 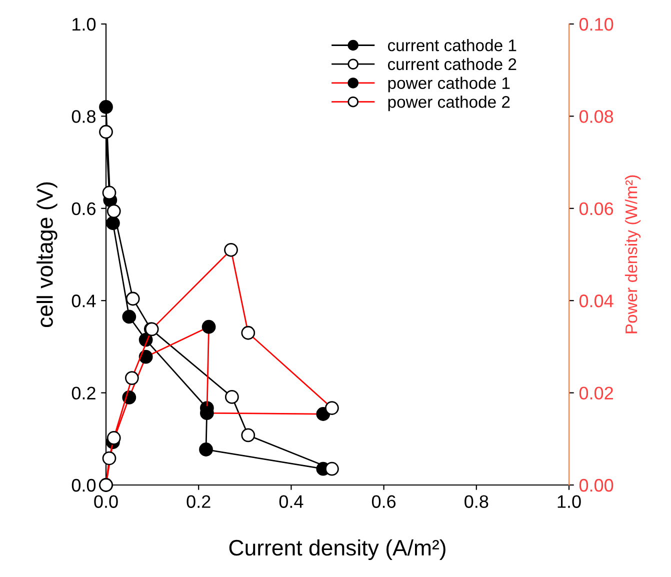 What do you see at coordinates (452, 64) in the screenshot?
I see `legend-label: current cathode 2` at bounding box center [452, 64].